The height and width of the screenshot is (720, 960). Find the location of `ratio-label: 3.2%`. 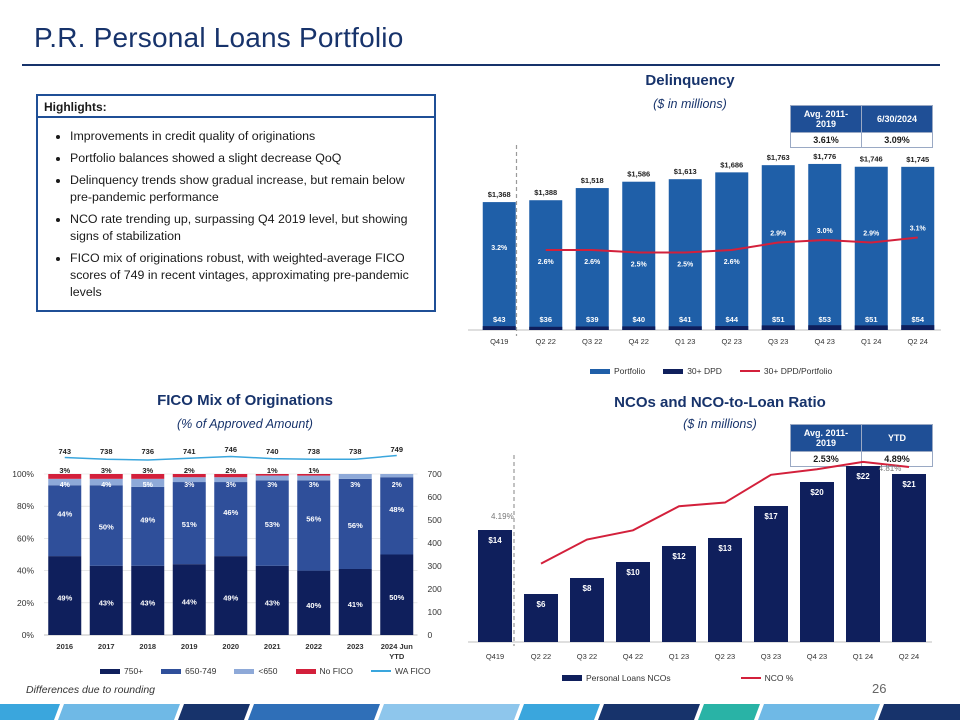

ratio-label: 3.2% is located at coordinates (499, 248).